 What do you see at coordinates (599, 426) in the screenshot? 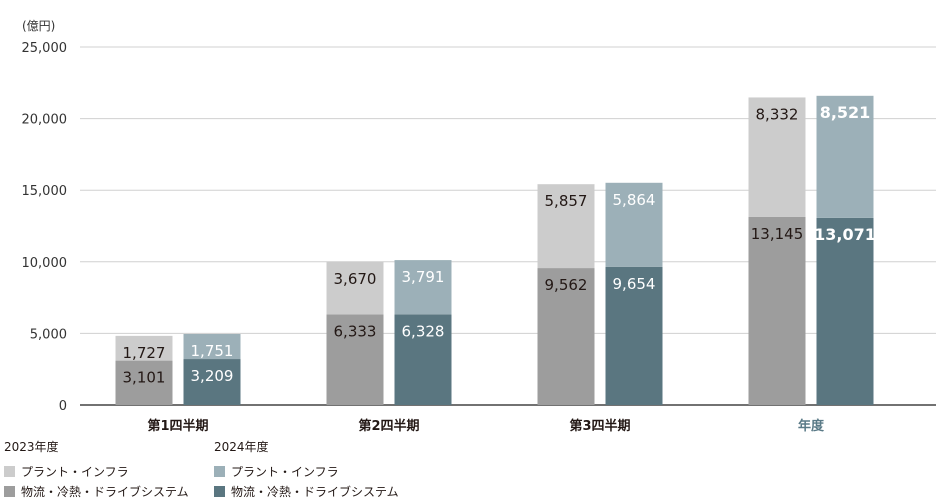
I see `x-category-label: 第3四半期` at bounding box center [599, 426].